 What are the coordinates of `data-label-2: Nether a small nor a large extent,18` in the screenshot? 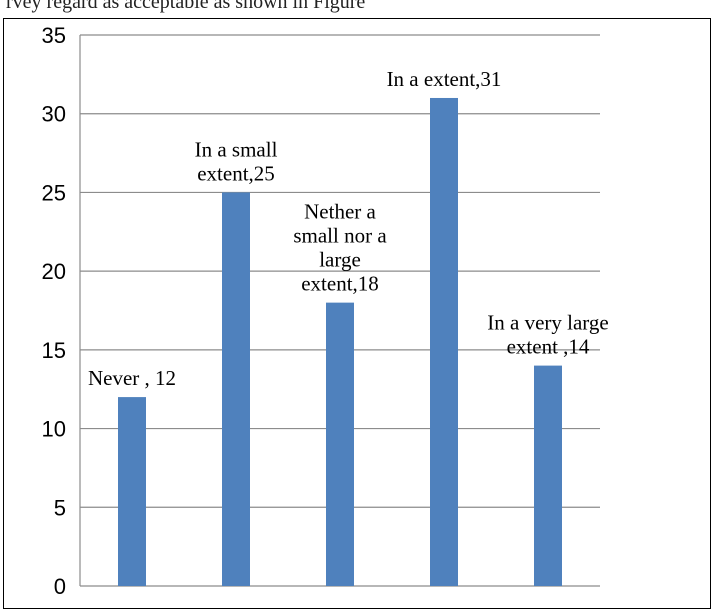 It's located at (340, 248).